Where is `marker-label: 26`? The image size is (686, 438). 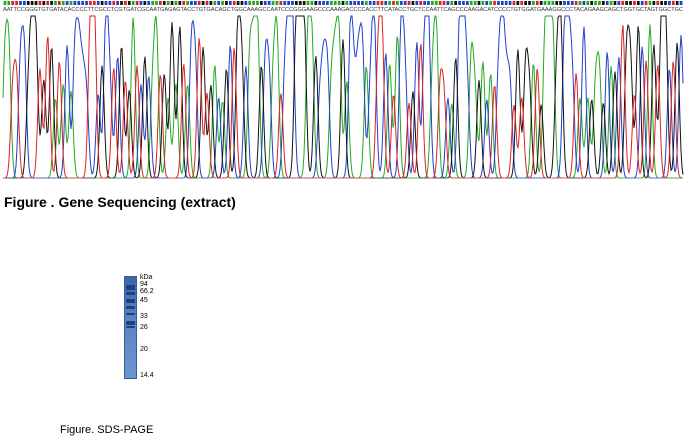
marker-label: 26 is located at coordinates (144, 327).